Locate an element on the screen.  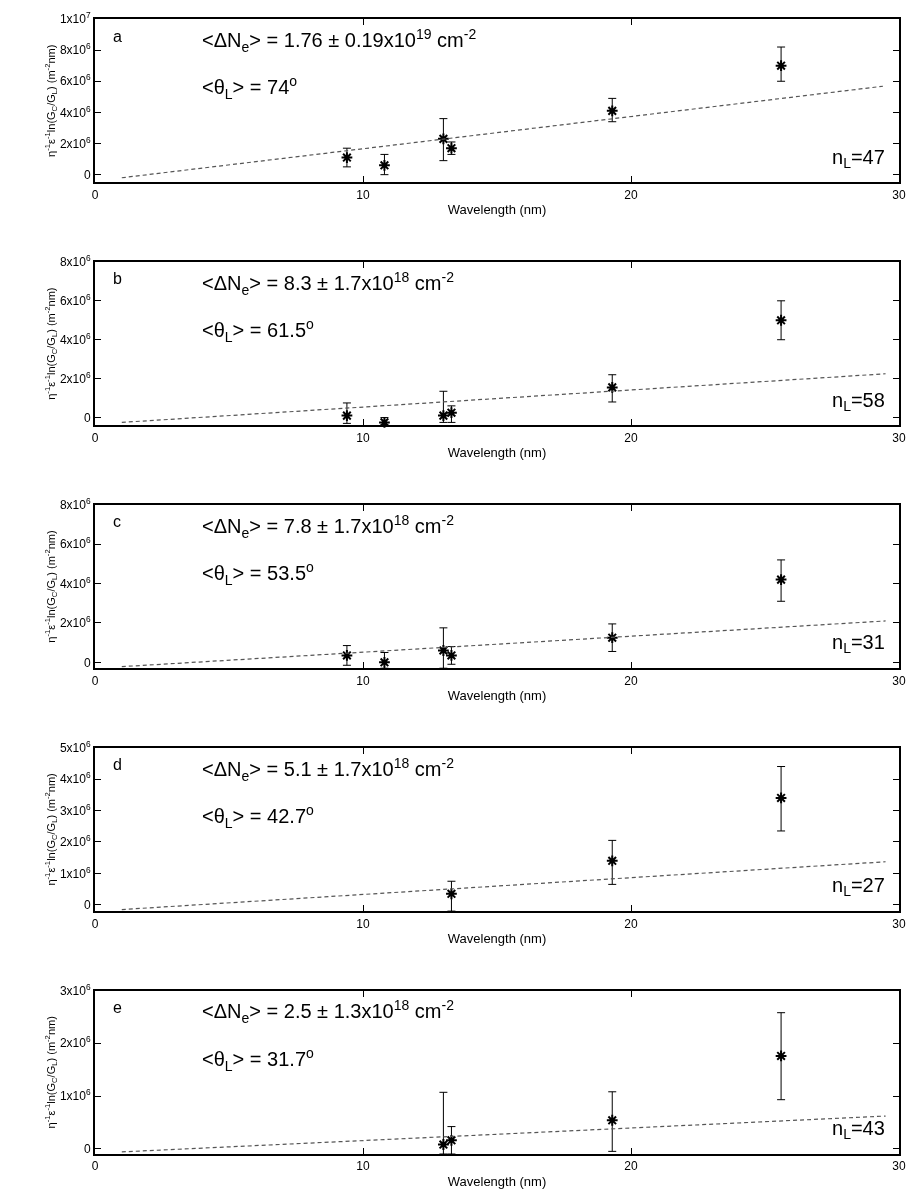
annotation: b is located at coordinates (117, 278).